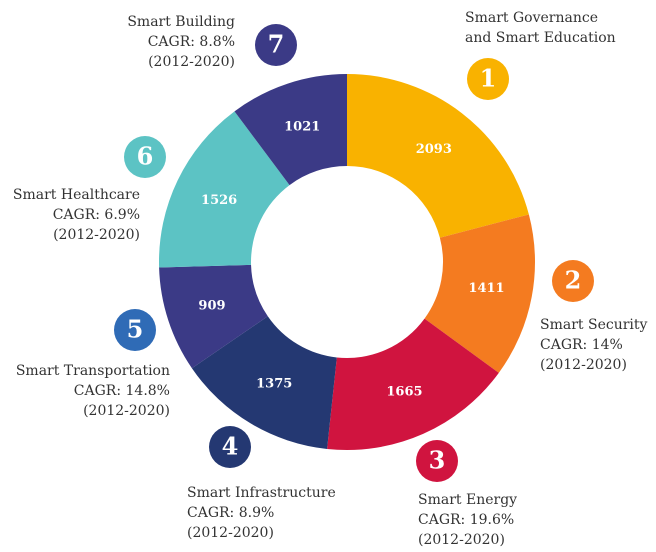 Image resolution: width=656 pixels, height=552 pixels. What do you see at coordinates (466, 520) in the screenshot?
I see `segment-label: CAGR: 19.6%` at bounding box center [466, 520].